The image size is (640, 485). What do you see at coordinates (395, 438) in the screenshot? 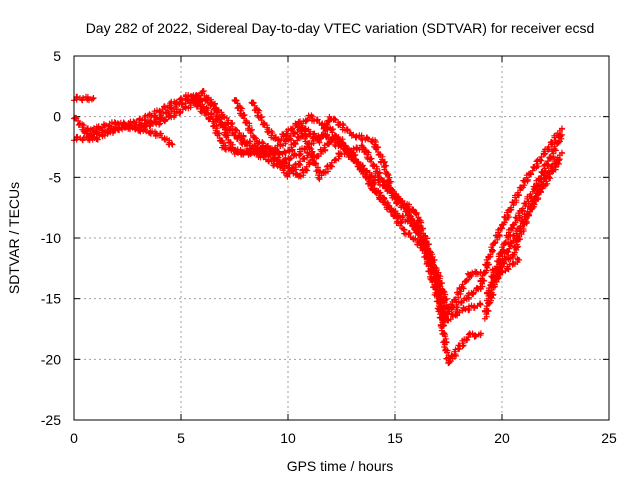
I see `x-tick-label: 15` at bounding box center [395, 438].